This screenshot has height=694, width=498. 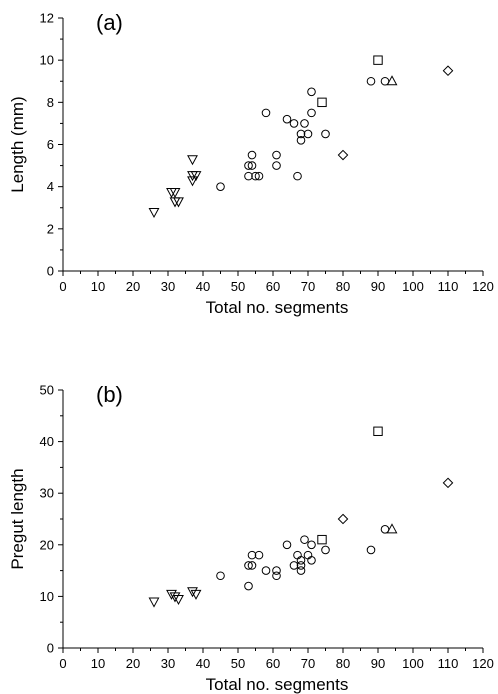 I want to click on y-tick-label: 50, so click(x=47, y=390).